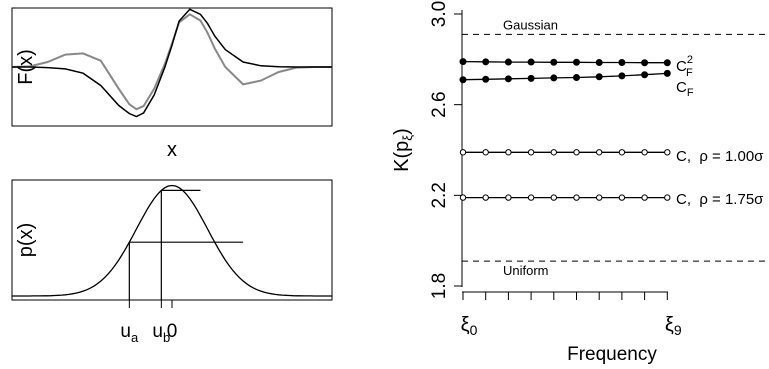  What do you see at coordinates (439, 286) in the screenshot?
I see `k-y-tick-label-0: 1.8` at bounding box center [439, 286].